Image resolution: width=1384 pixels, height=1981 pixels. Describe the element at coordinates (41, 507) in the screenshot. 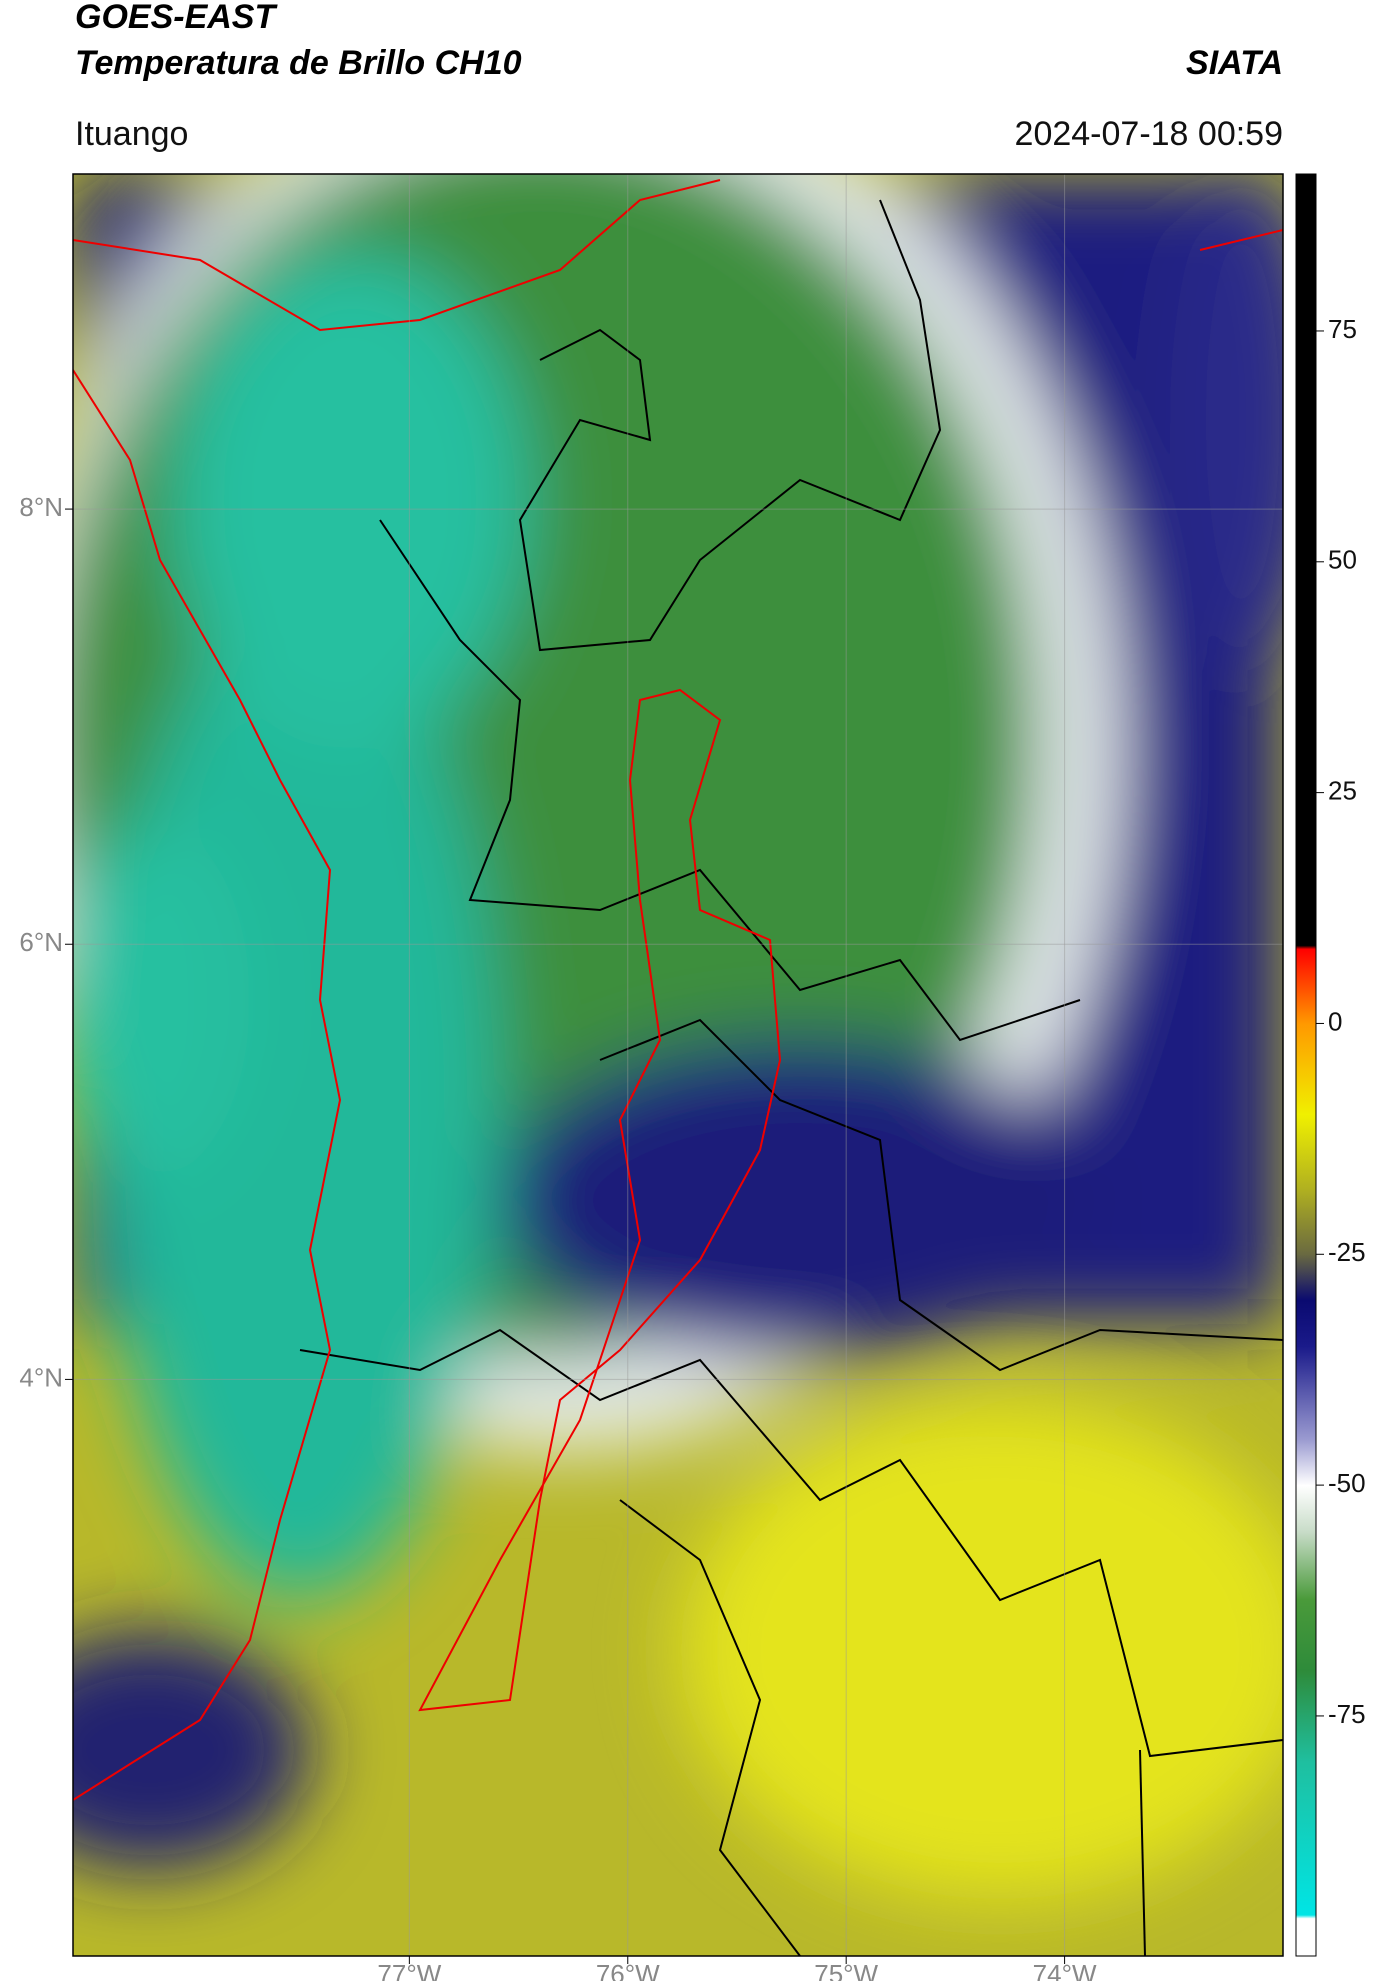

I see `y-tick-label: 8°N` at that location.